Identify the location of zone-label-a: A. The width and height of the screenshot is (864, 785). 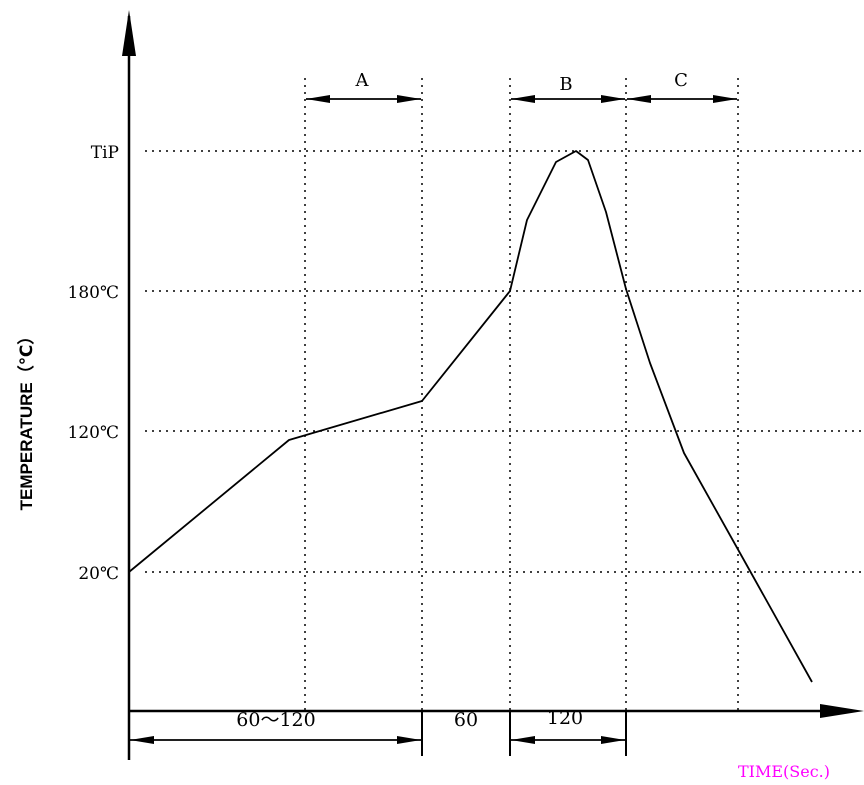
(362, 80).